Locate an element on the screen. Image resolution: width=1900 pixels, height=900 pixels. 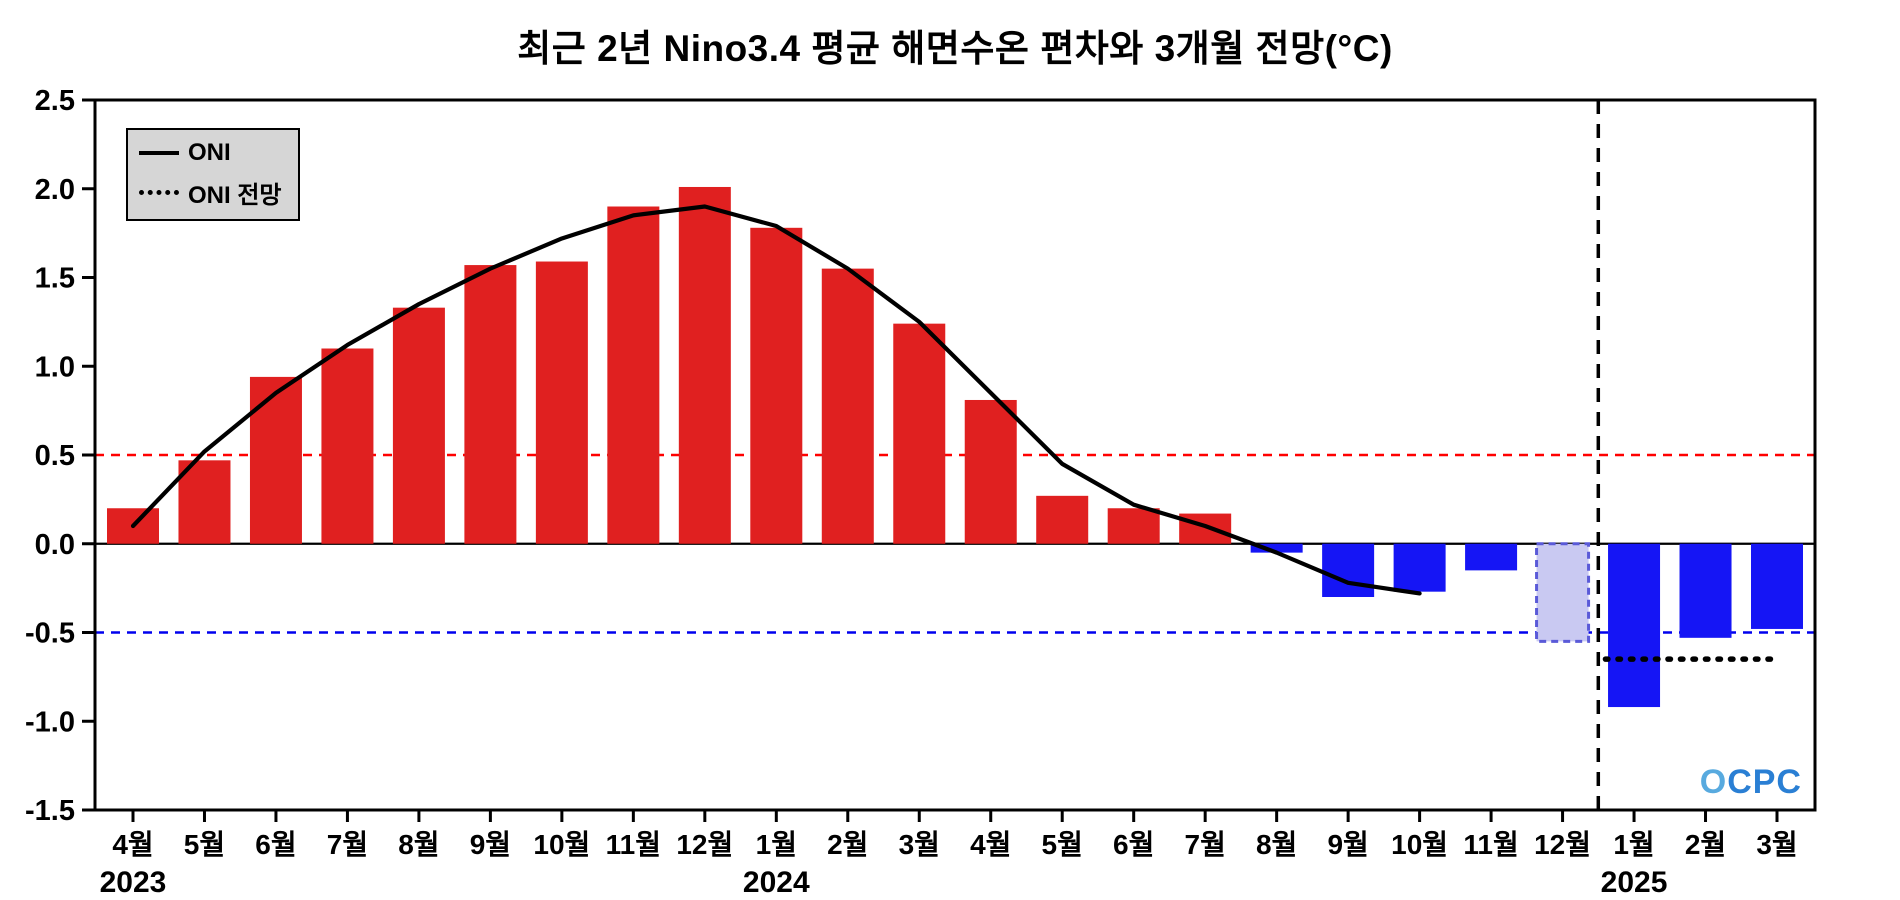
bar-1-5월 is located at coordinates (204, 502).